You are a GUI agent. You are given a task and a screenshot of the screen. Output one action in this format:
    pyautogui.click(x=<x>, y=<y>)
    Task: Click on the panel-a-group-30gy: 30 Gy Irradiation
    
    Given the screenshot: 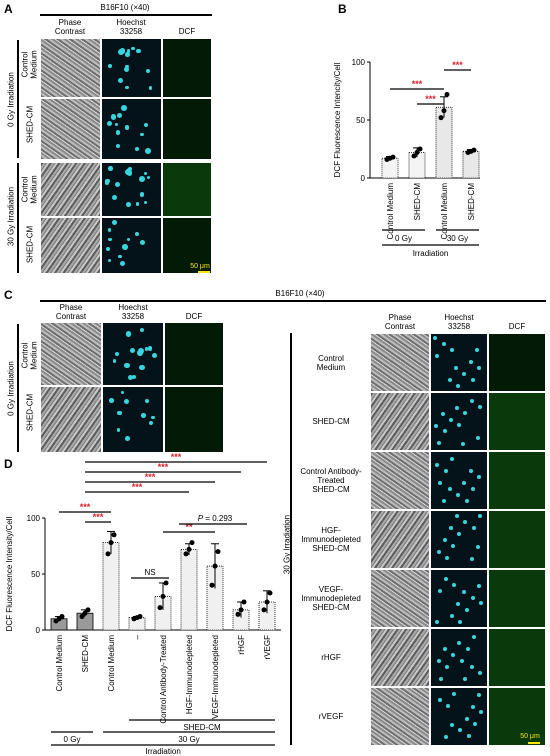 What is the action you would take?
    pyautogui.click(x=11, y=216)
    